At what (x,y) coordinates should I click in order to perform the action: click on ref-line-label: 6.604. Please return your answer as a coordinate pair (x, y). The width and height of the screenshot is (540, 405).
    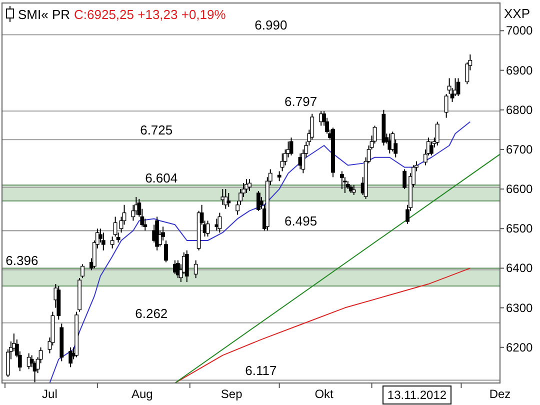
    Looking at the image, I should click on (161, 178).